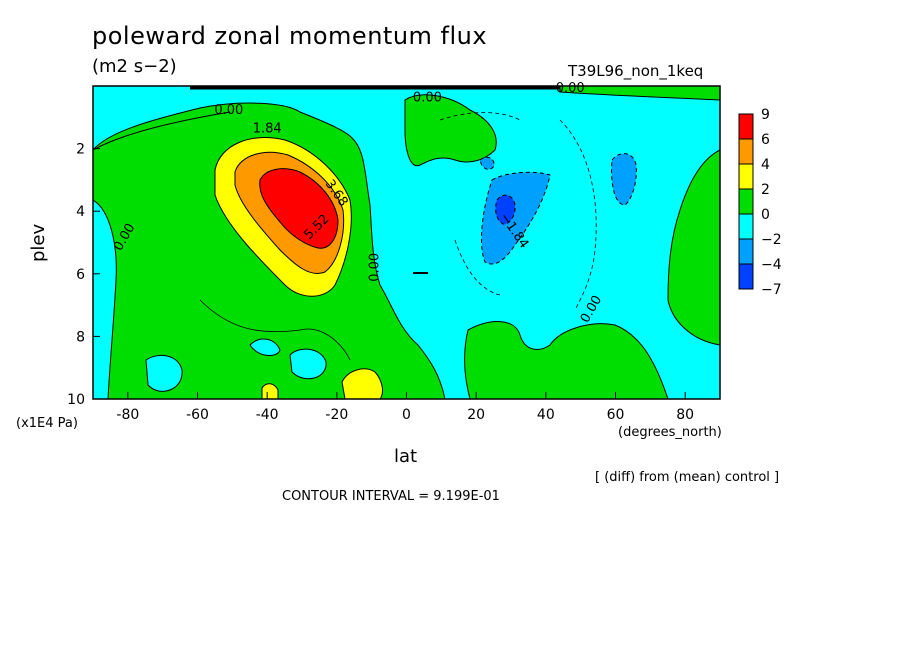 Image resolution: width=904 pixels, height=654 pixels. What do you see at coordinates (134, 66) in the screenshot?
I see `chart-units: (m2 s−2)` at bounding box center [134, 66].